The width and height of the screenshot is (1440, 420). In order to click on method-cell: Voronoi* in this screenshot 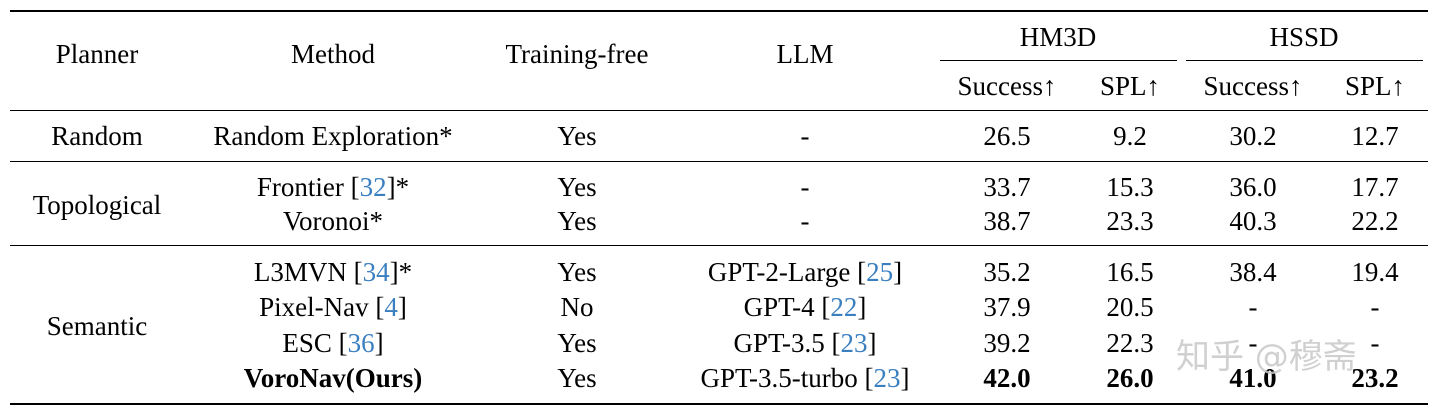, I will do `click(333, 221)`.